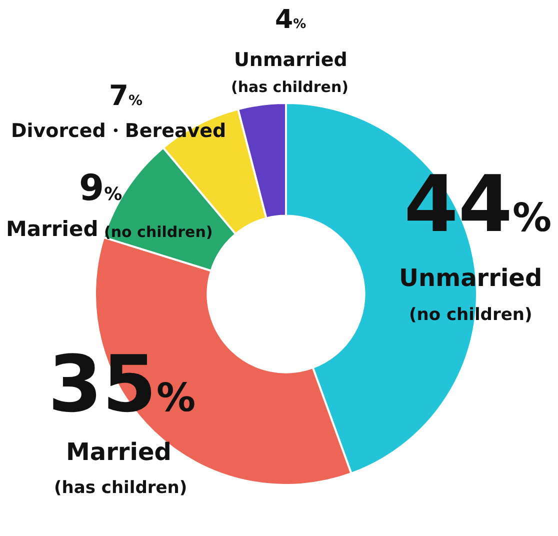  I want to click on slice-label: Married (has children), so click(121, 468).